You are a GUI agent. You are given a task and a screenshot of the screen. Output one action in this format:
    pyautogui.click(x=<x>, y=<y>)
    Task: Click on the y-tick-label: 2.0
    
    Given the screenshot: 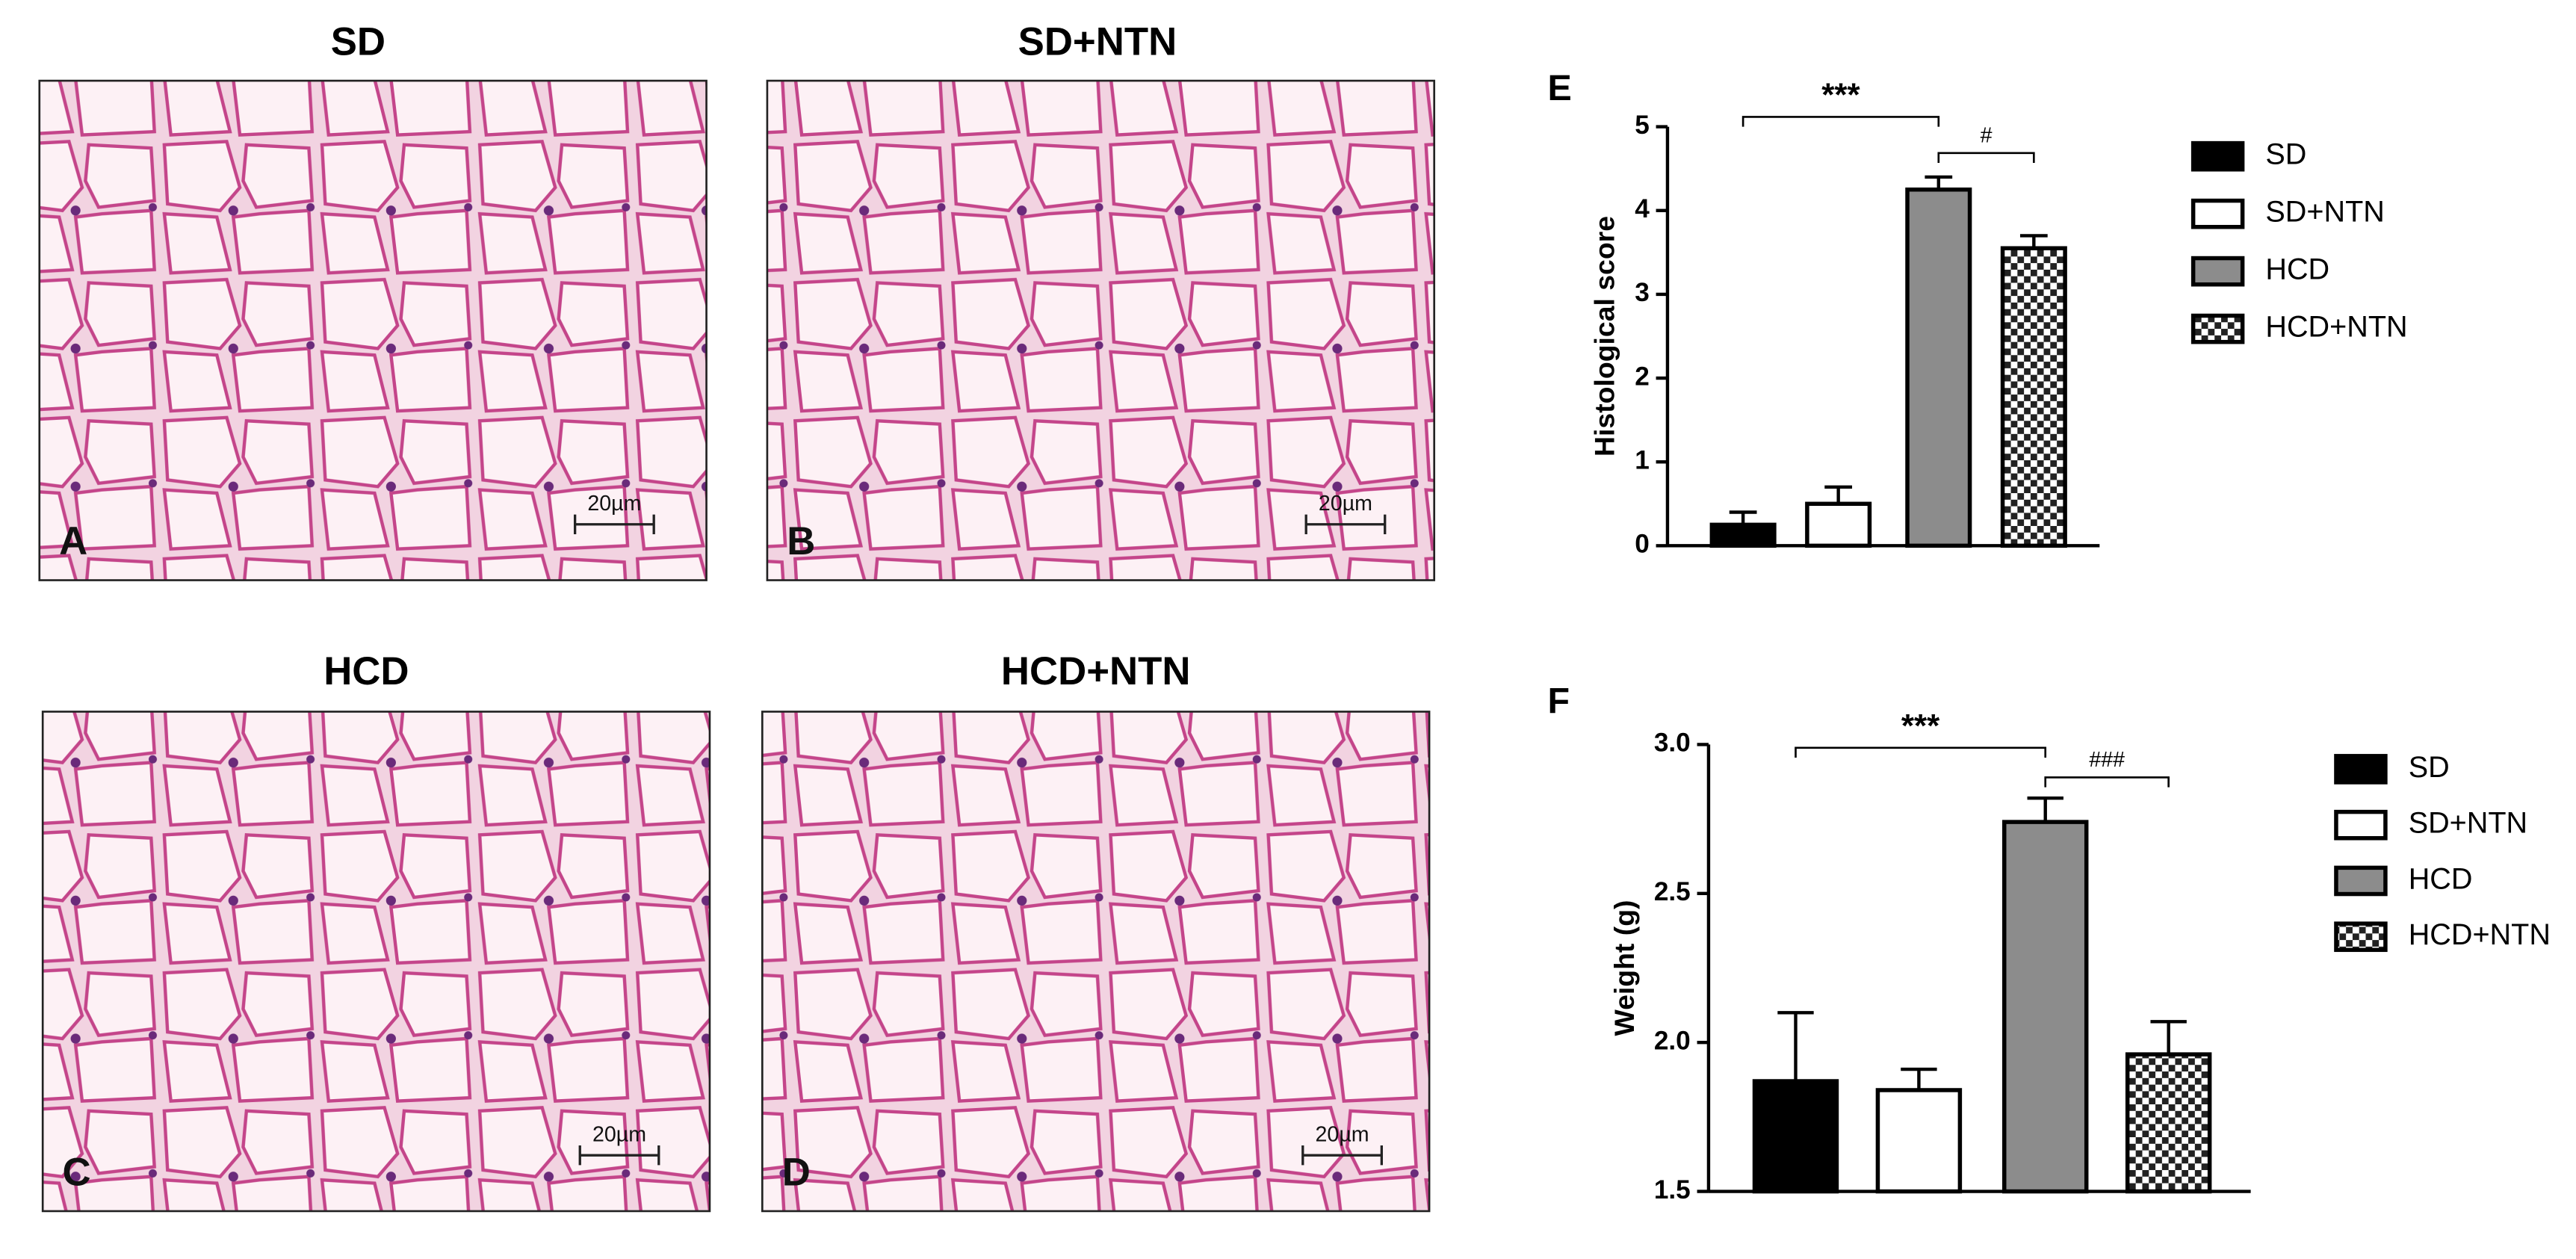 What is the action you would take?
    pyautogui.click(x=1672, y=1040)
    